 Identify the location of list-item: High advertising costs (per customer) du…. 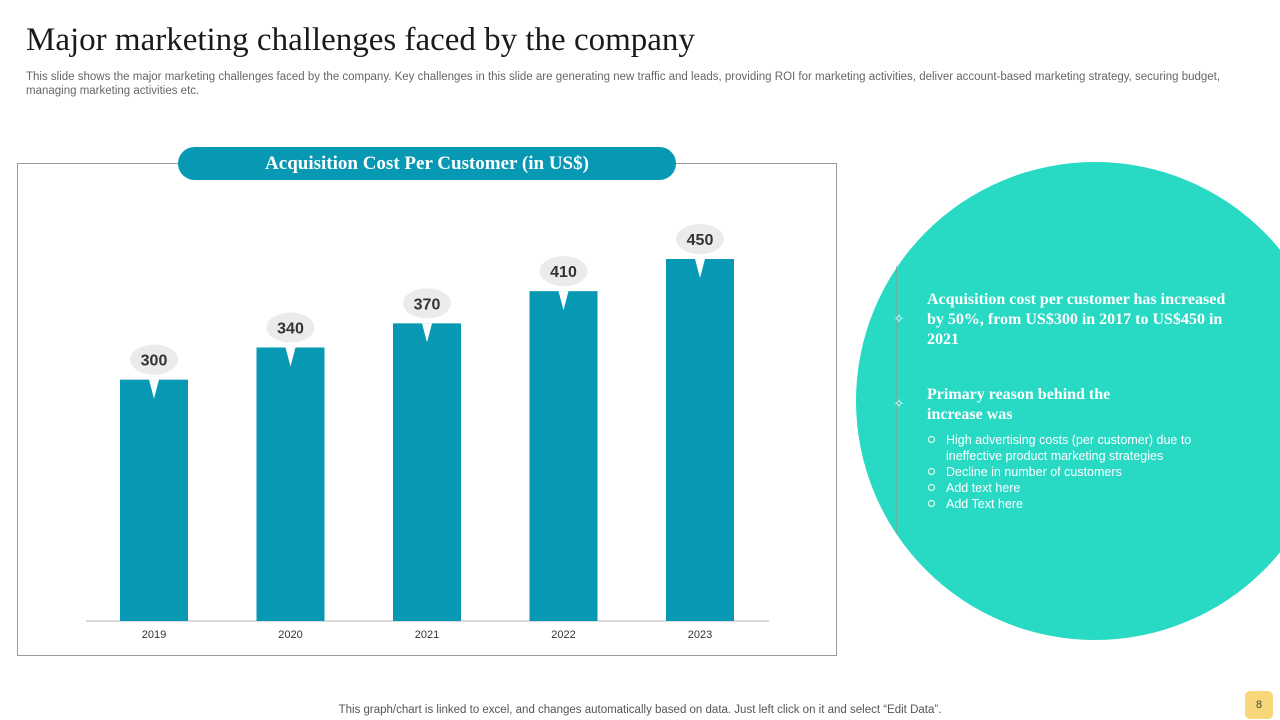
(1073, 448).